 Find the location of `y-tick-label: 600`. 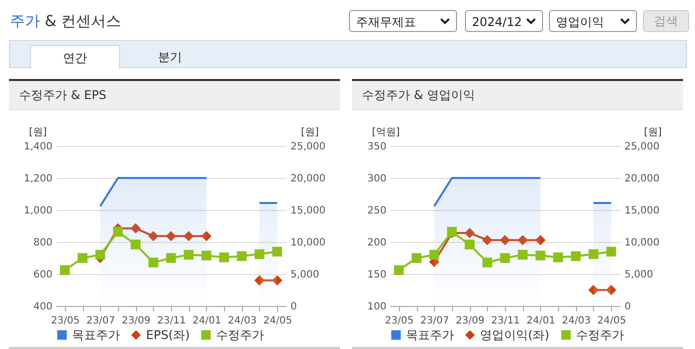

y-tick-label: 600 is located at coordinates (42, 275).